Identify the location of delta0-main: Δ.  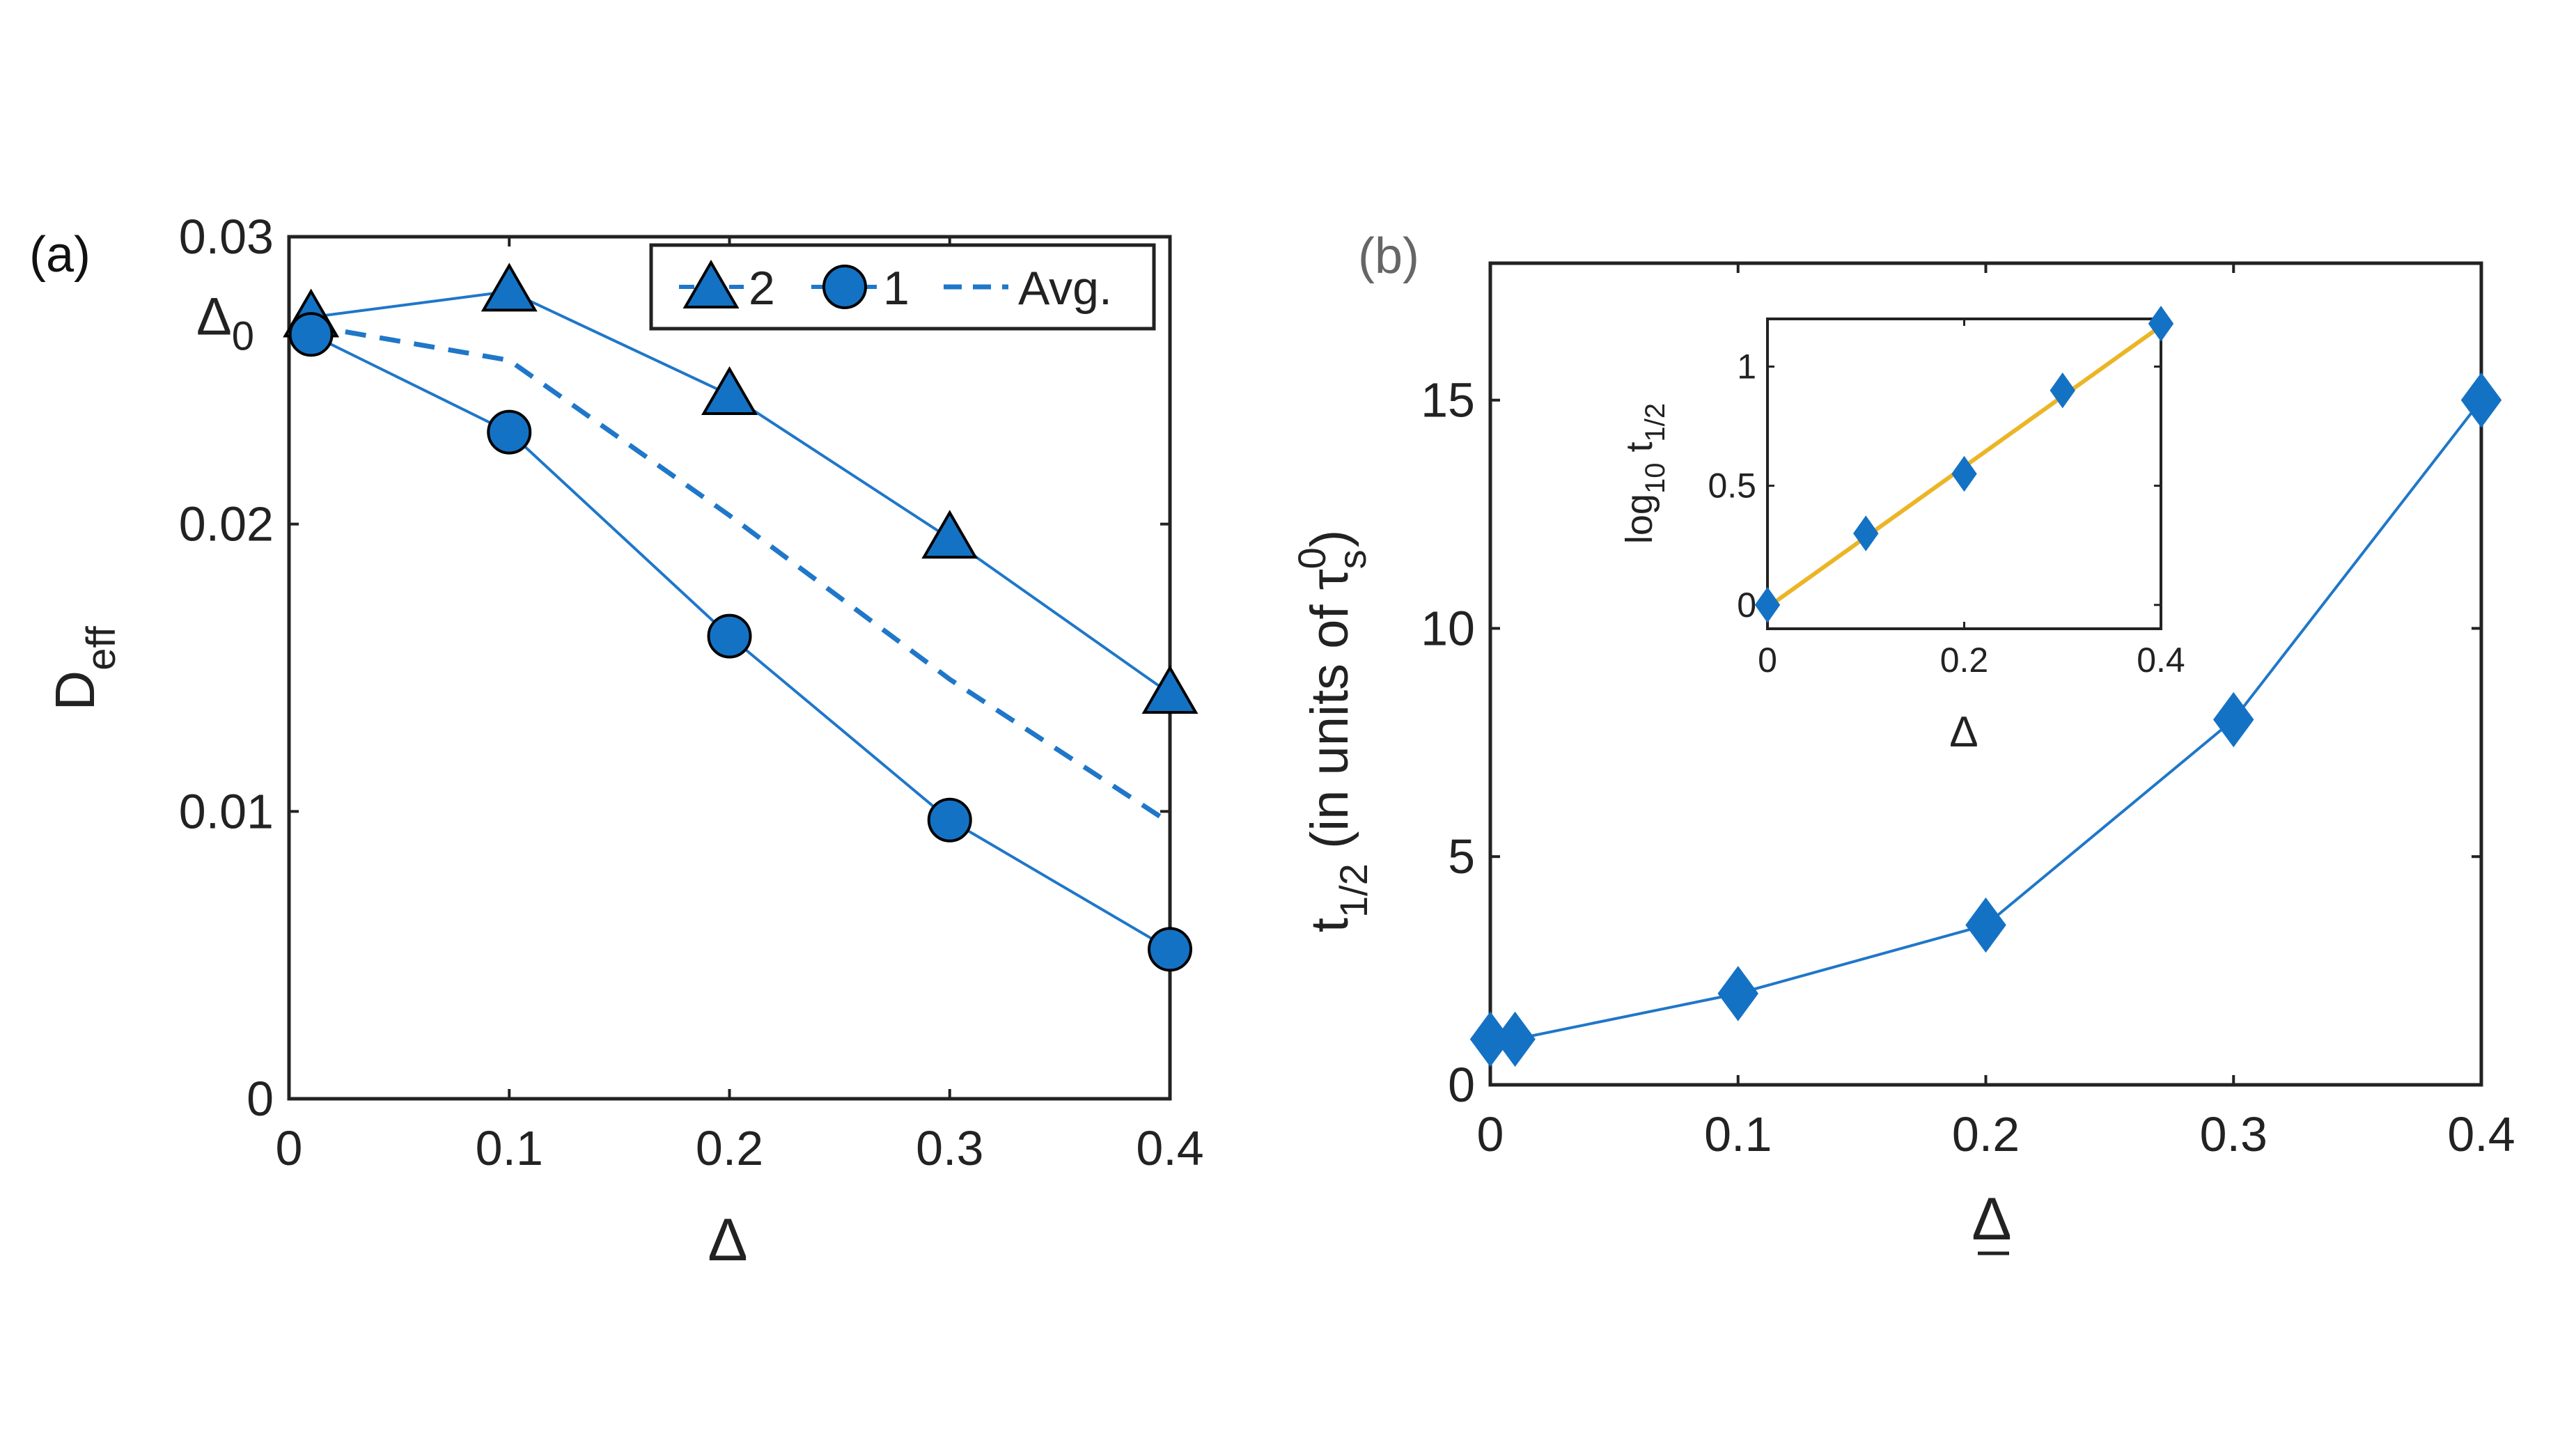
(214, 317).